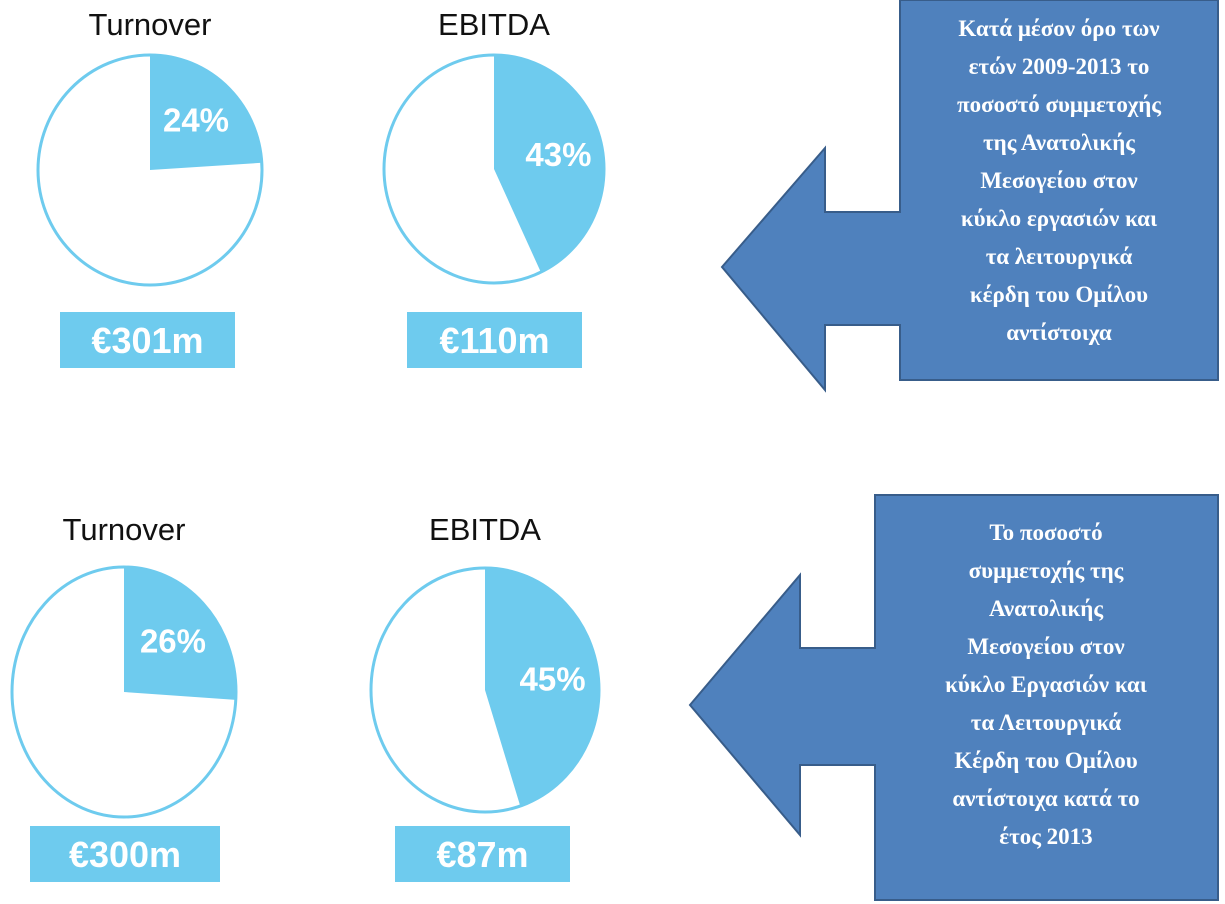 This screenshot has width=1225, height=904. What do you see at coordinates (196, 120) in the screenshot?
I see `slice-label: 24%` at bounding box center [196, 120].